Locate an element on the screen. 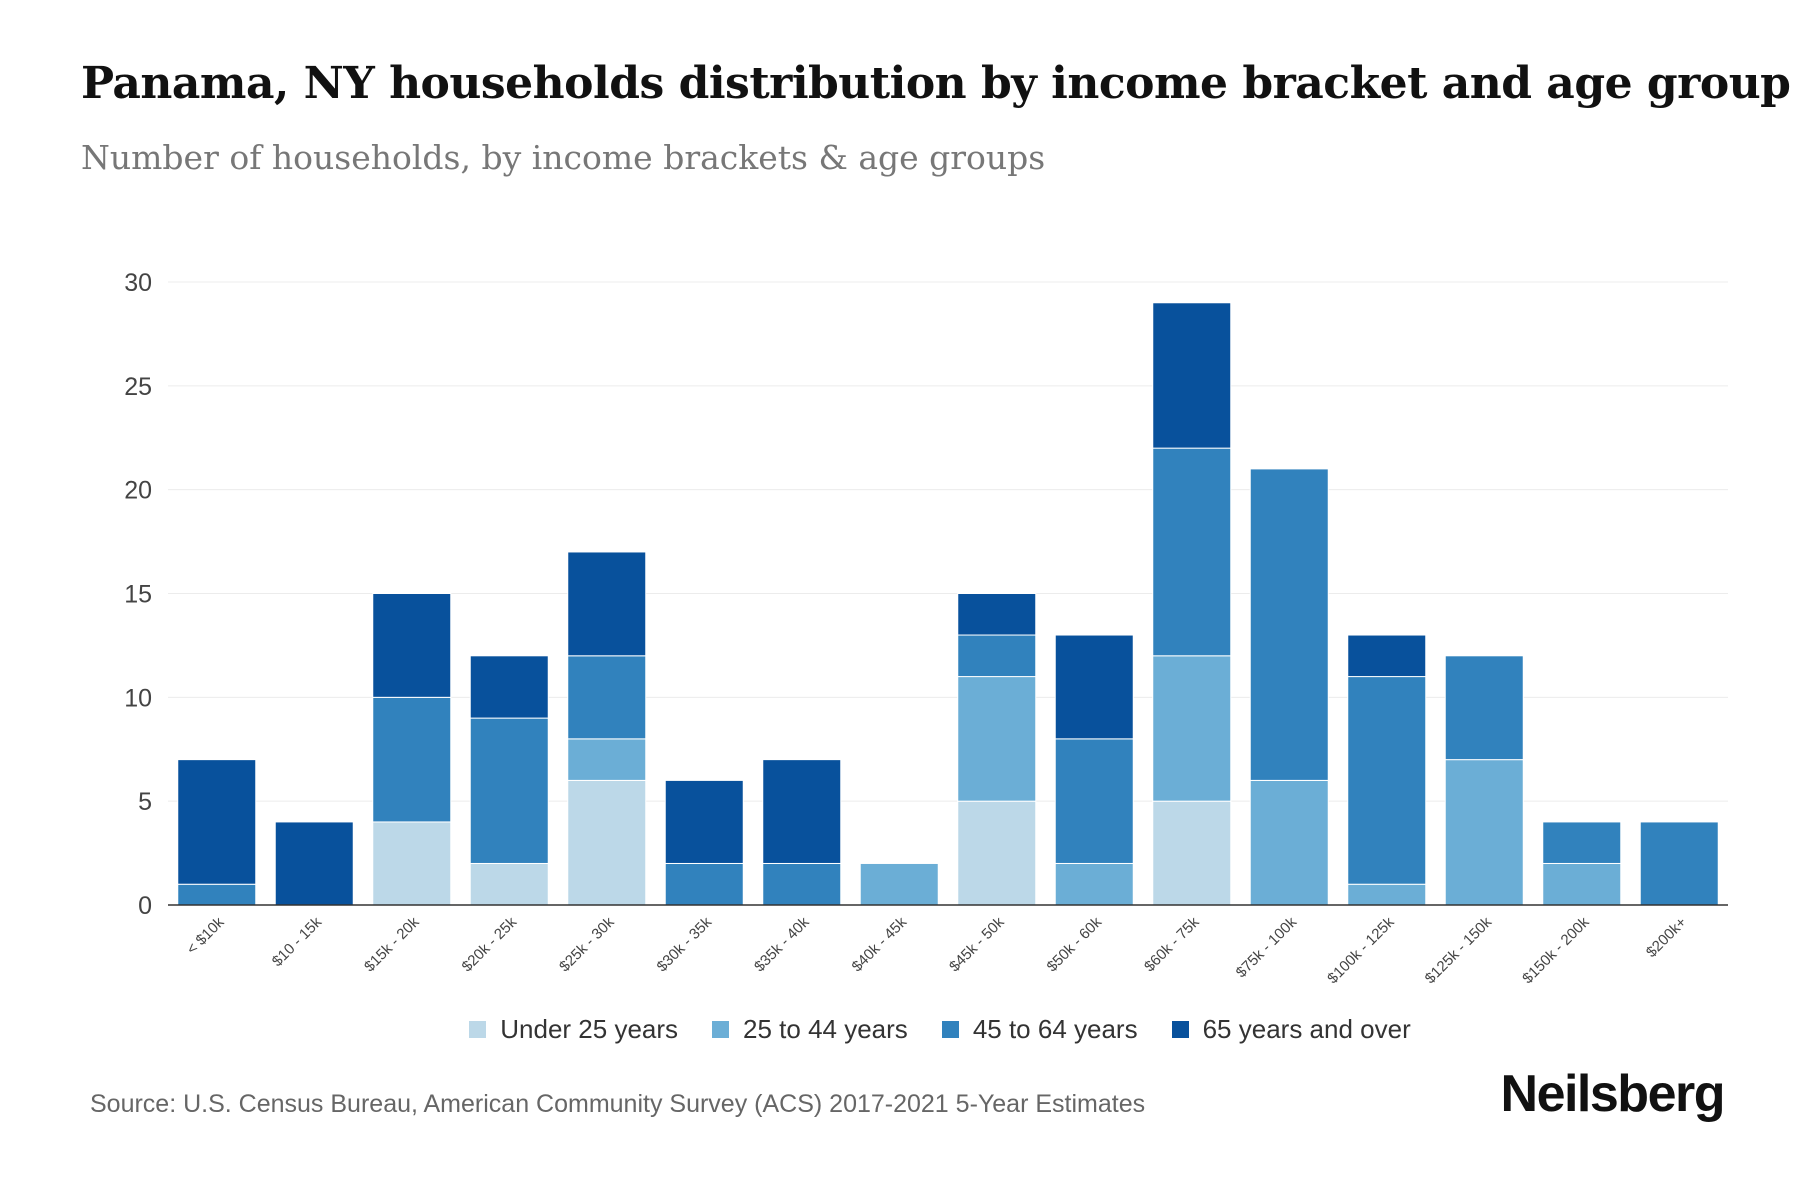 The image size is (1800, 1200). x-tick-label: $35k - 40k is located at coordinates (782, 944).